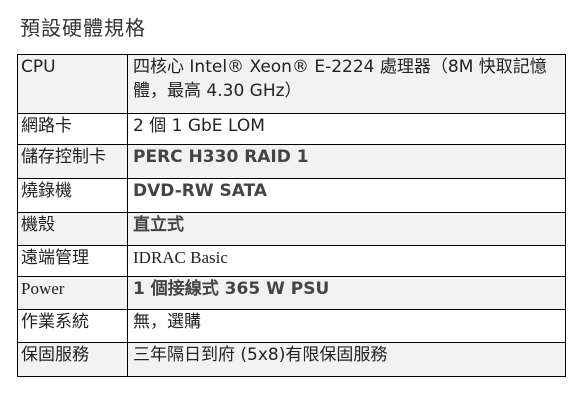 This screenshot has height=417, width=578. What do you see at coordinates (346, 326) in the screenshot?
I see `spec-value: 無，選購` at bounding box center [346, 326].